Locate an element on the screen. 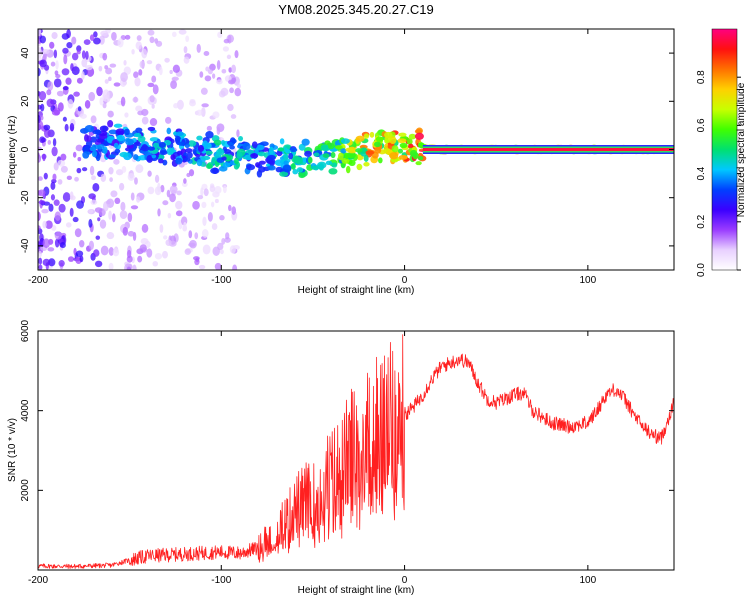 The width and height of the screenshot is (750, 605). y-tick-label: 0 is located at coordinates (25, 149).